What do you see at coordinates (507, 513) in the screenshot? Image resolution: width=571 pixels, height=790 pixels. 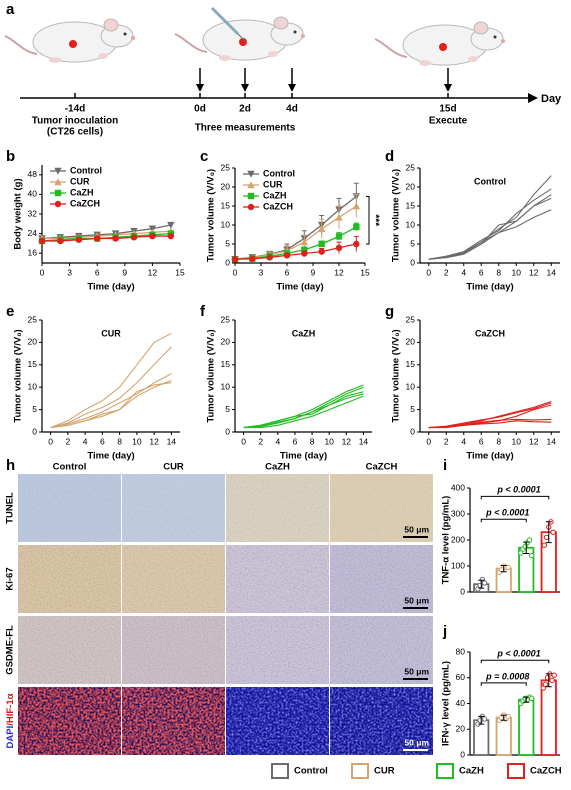 I see `significance-label: p < 0.0001` at bounding box center [507, 513].